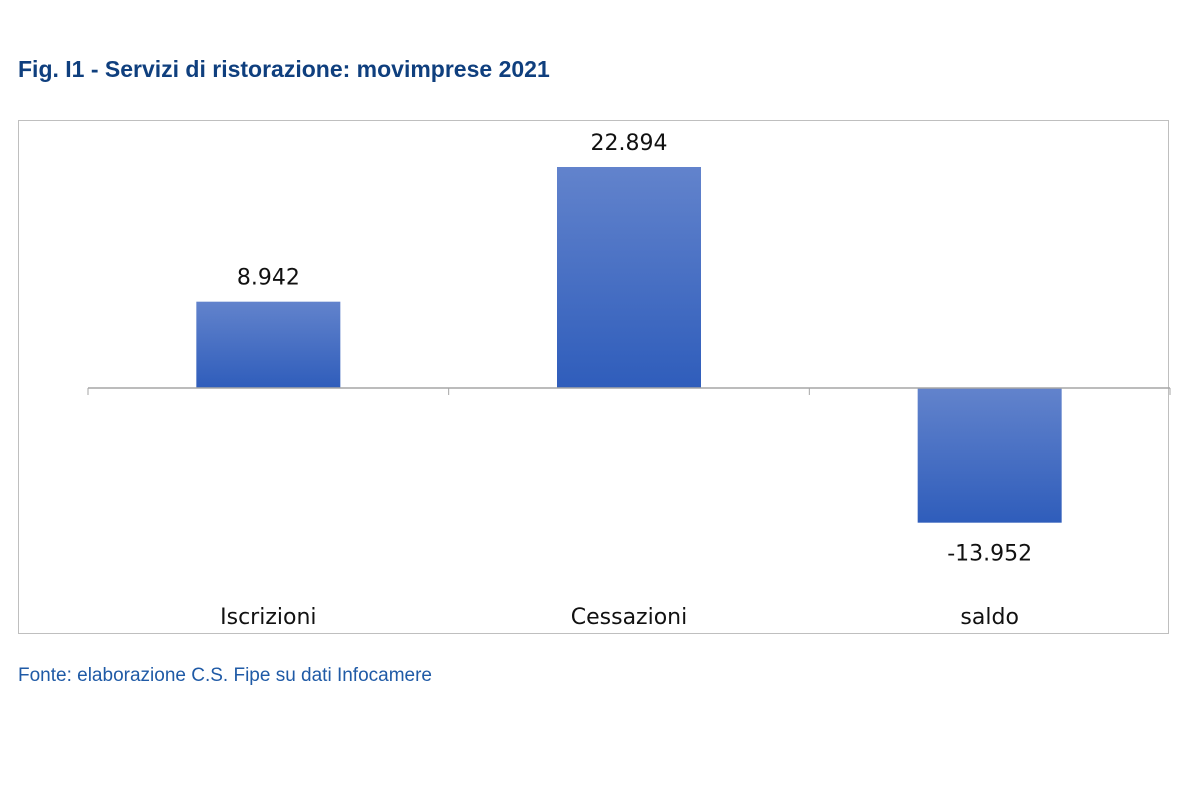 The width and height of the screenshot is (1200, 800). What do you see at coordinates (629, 617) in the screenshot?
I see `category-label: Cessazioni` at bounding box center [629, 617].